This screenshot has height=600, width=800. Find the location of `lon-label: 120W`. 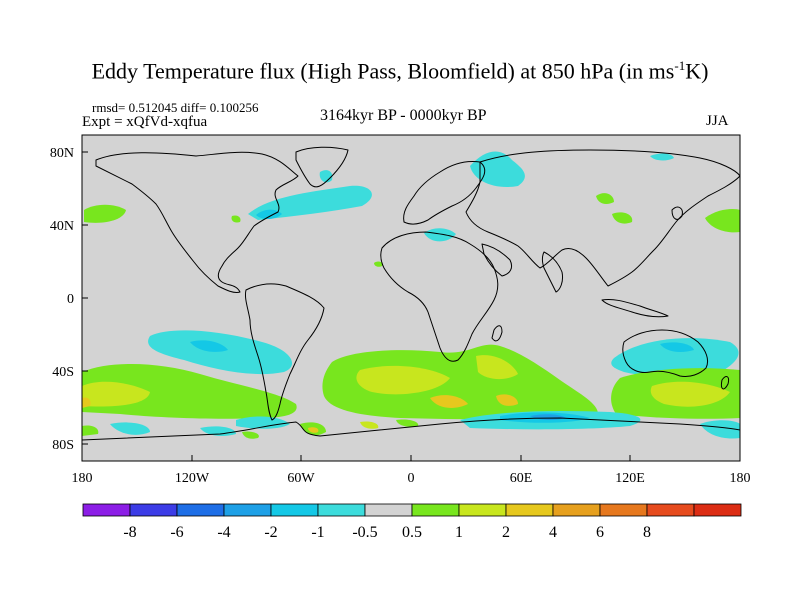

lon-label: 120W is located at coordinates (192, 478).